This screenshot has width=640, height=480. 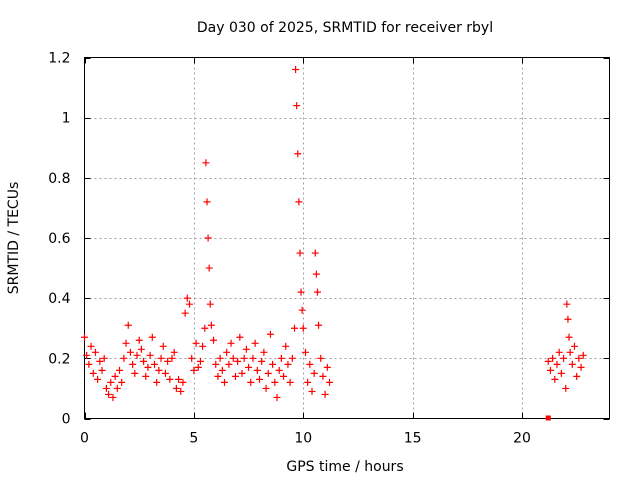 I want to click on y-tick-label: 0.6, so click(x=59, y=239).